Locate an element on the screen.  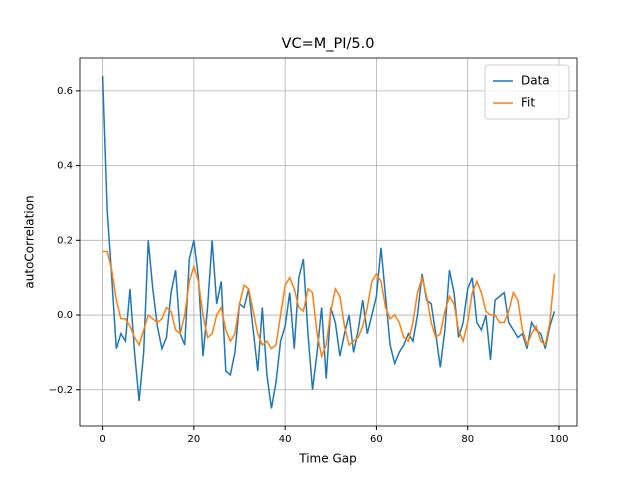
x-tick-label: 60 is located at coordinates (376, 439).